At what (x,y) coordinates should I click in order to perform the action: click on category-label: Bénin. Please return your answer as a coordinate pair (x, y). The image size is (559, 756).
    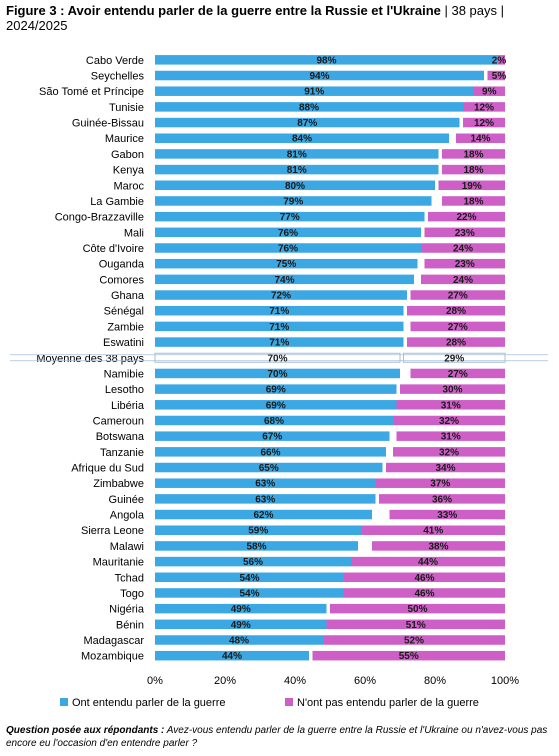
    Looking at the image, I should click on (130, 625).